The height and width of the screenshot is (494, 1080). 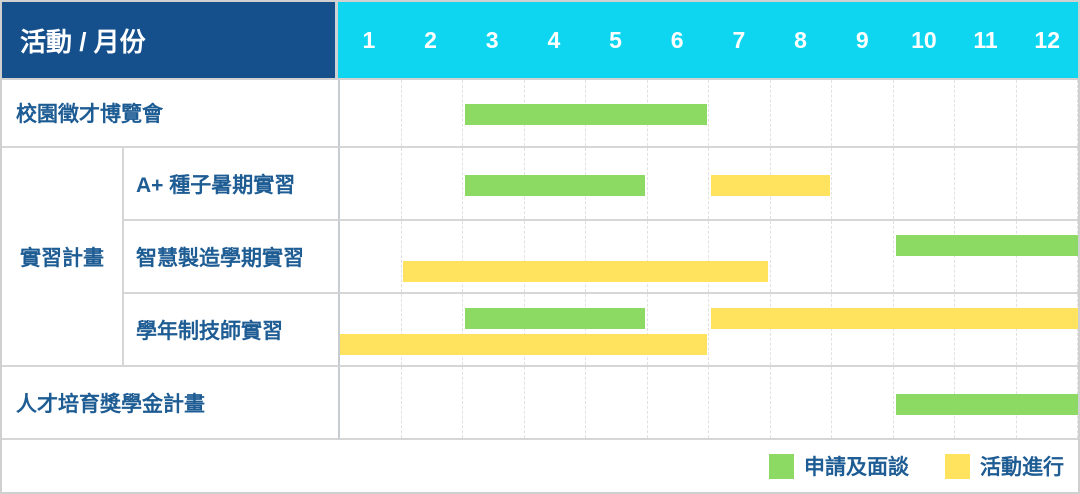 What do you see at coordinates (800, 39) in the screenshot?
I see `month-header-8: 8` at bounding box center [800, 39].